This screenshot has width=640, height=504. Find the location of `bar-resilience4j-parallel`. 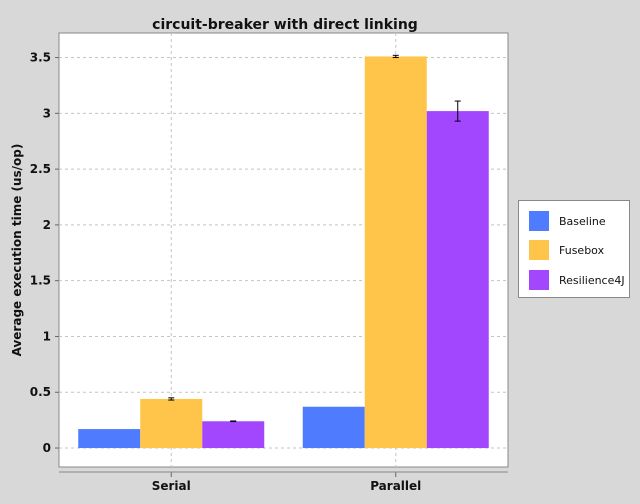

bar-resilience4j-parallel is located at coordinates (457, 280).